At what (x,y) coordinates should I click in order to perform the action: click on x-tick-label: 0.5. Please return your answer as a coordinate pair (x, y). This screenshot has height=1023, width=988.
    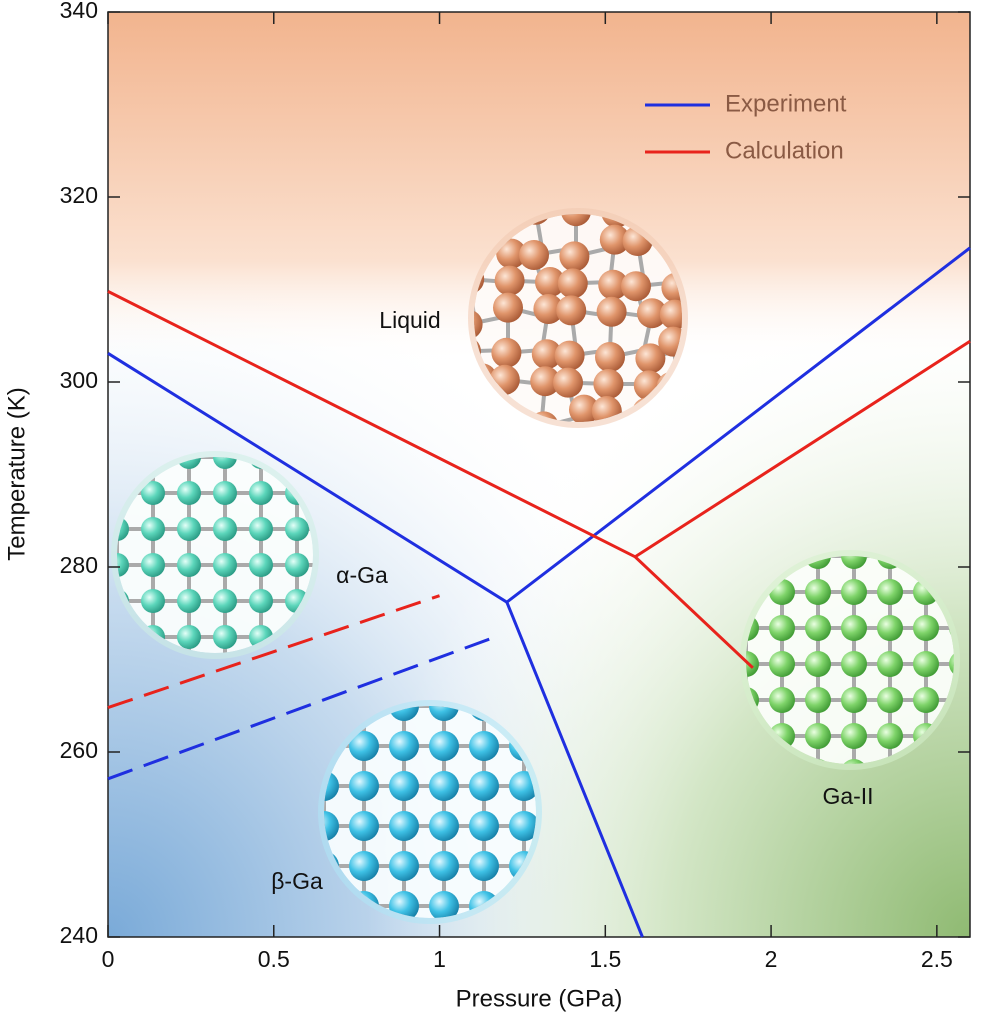
    Looking at the image, I should click on (274, 959).